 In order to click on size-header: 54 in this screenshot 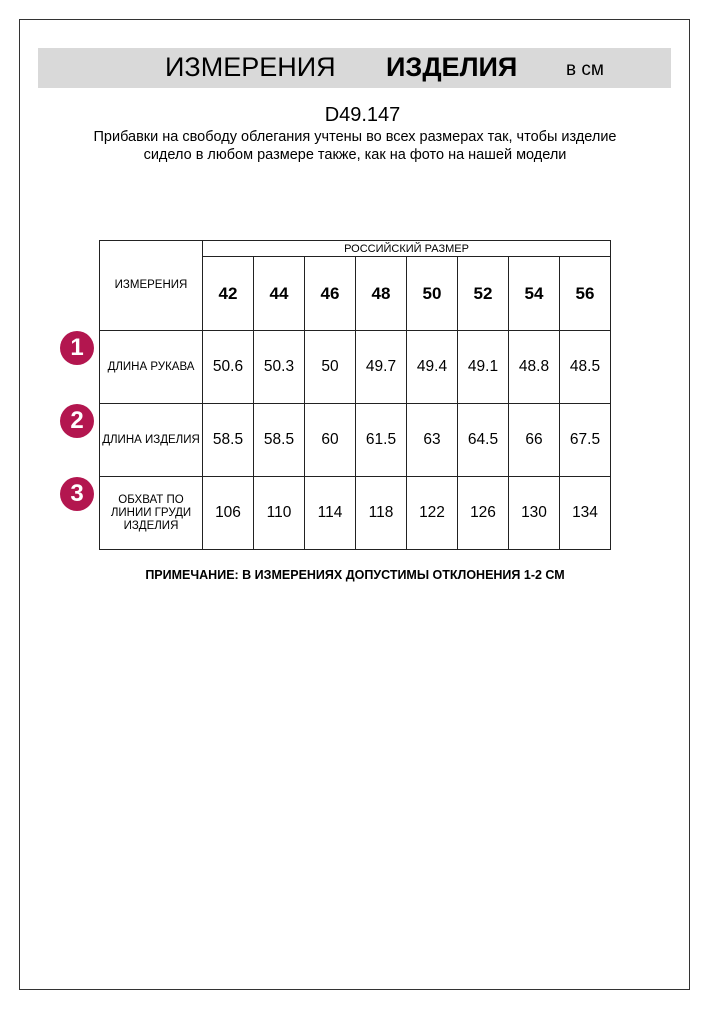, I will do `click(534, 293)`.